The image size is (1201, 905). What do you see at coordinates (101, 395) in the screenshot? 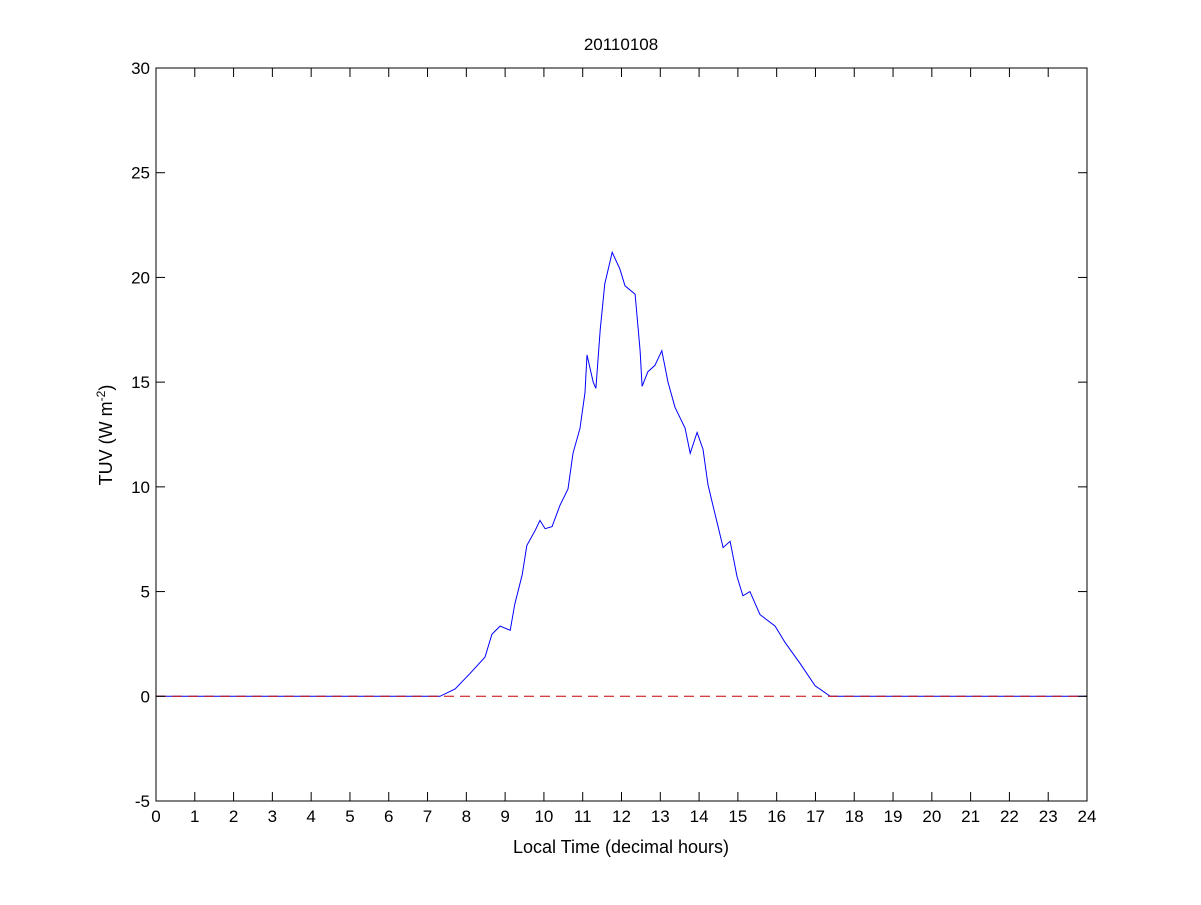
I see `y-axis-label-sup: -2` at bounding box center [101, 395].